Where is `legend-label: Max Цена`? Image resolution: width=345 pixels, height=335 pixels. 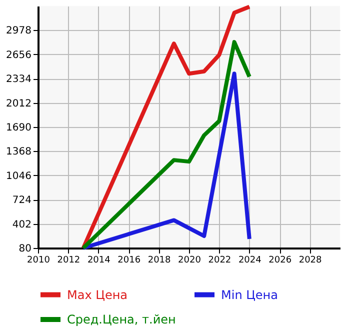
legend-label: Max Цена is located at coordinates (97, 295).